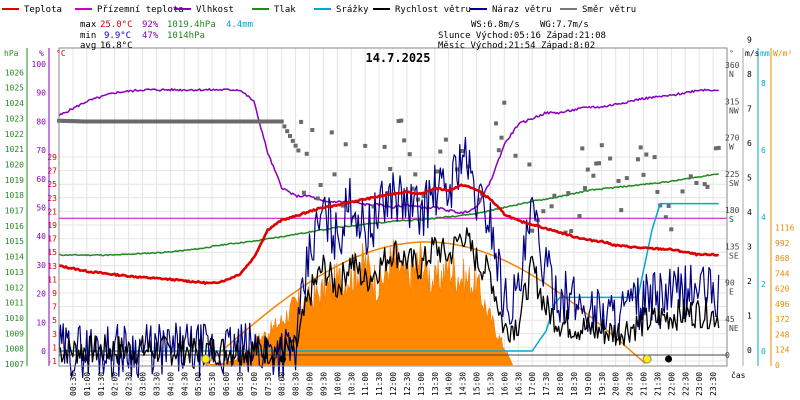  What do you see at coordinates (763, 83) in the screenshot?
I see `tick-mm: 8` at bounding box center [763, 83].